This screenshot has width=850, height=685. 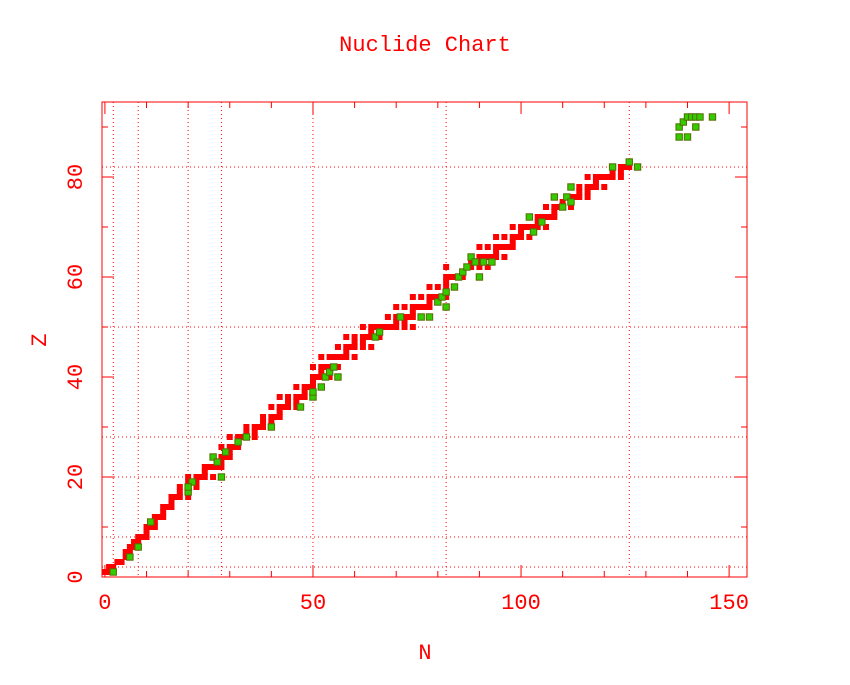 What do you see at coordinates (729, 603) in the screenshot?
I see `x-tick-label: 150` at bounding box center [729, 603].